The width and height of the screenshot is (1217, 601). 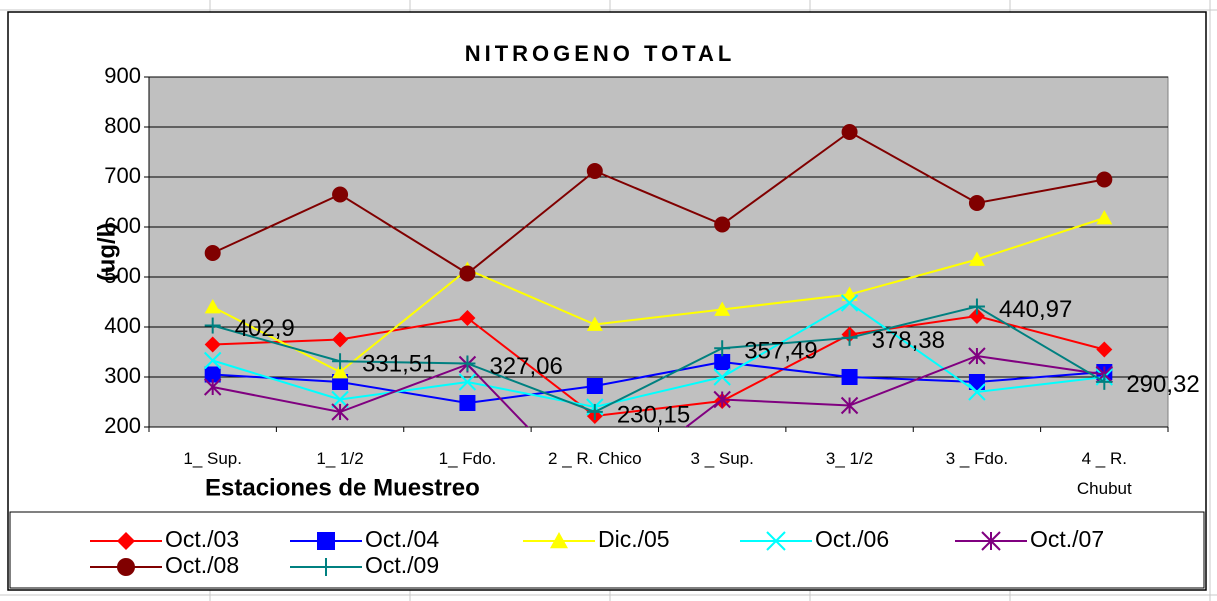 What do you see at coordinates (977, 458) in the screenshot?
I see `x-tick-label: 3 _ Fdo.` at bounding box center [977, 458].